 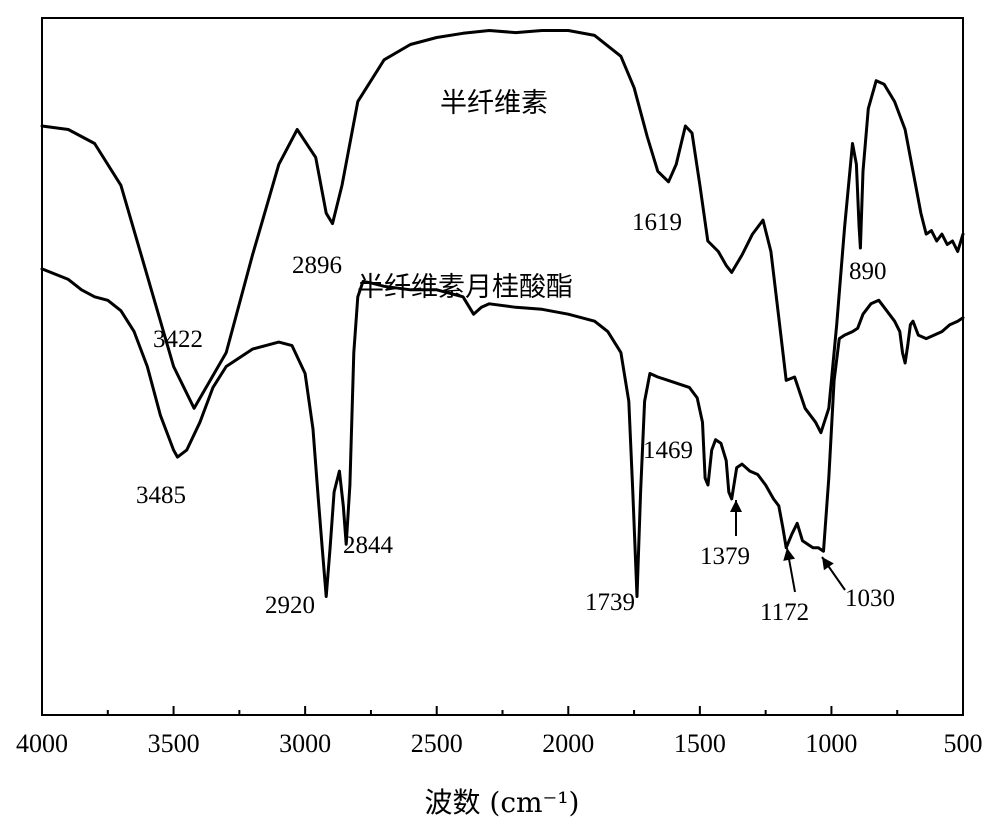 What do you see at coordinates (174, 743) in the screenshot?
I see `x-tick-label: 3500` at bounding box center [174, 743].